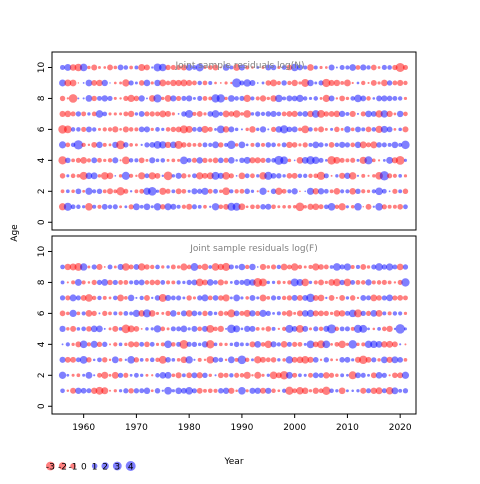 This screenshot has width=480, height=484. I want to click on x-tick-label: 2010, so click(347, 428).